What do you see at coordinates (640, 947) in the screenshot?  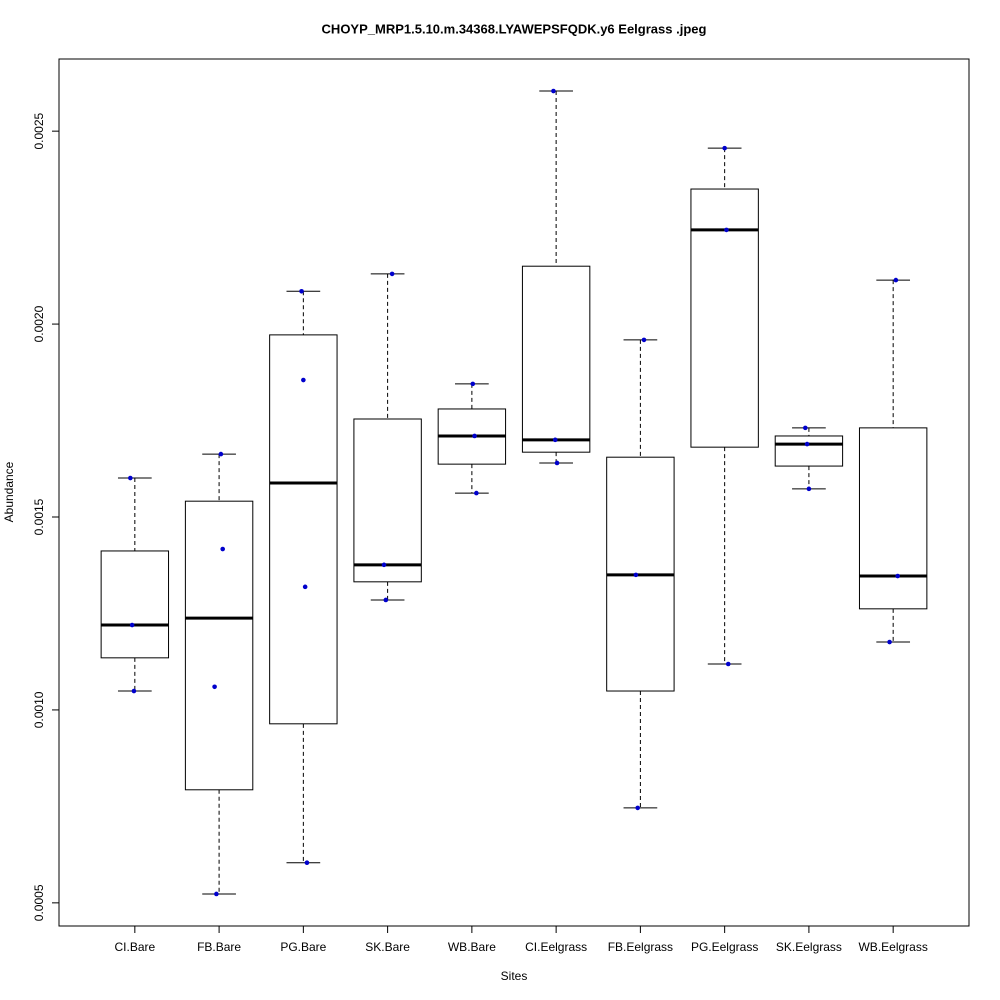 I see `x-tick-label: FB.Eelgrass` at bounding box center [640, 947].